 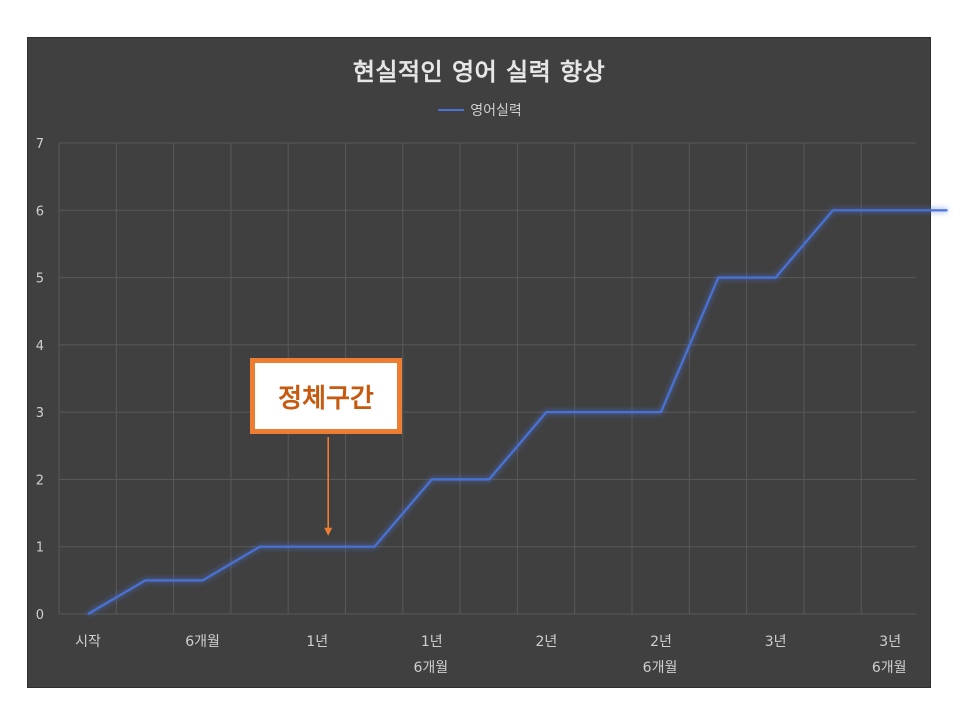 What do you see at coordinates (328, 486) in the screenshot?
I see `annotation-layer` at bounding box center [328, 486].